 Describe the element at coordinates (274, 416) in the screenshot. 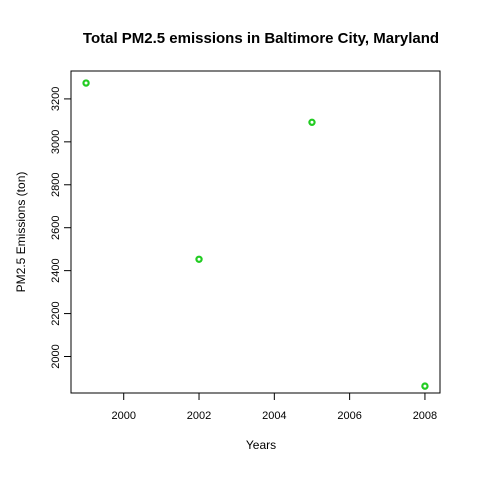

I see `x-tick-label: 2004` at that location.